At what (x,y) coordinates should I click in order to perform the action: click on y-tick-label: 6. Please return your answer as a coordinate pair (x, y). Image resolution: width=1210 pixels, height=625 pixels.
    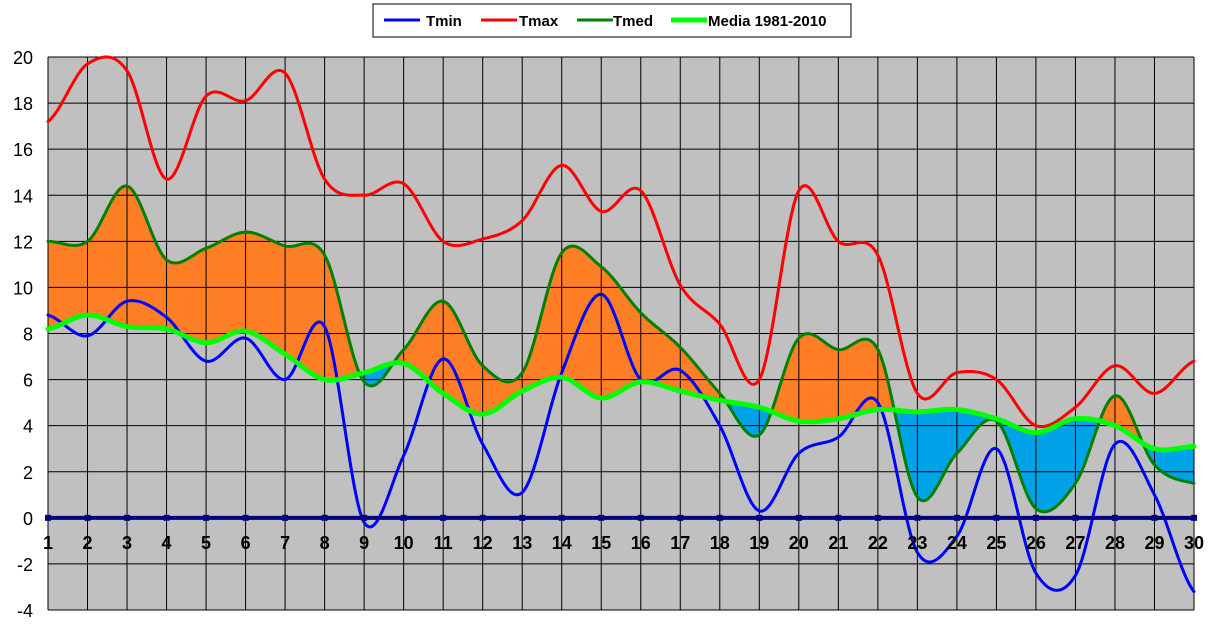
    Looking at the image, I should click on (28, 381).